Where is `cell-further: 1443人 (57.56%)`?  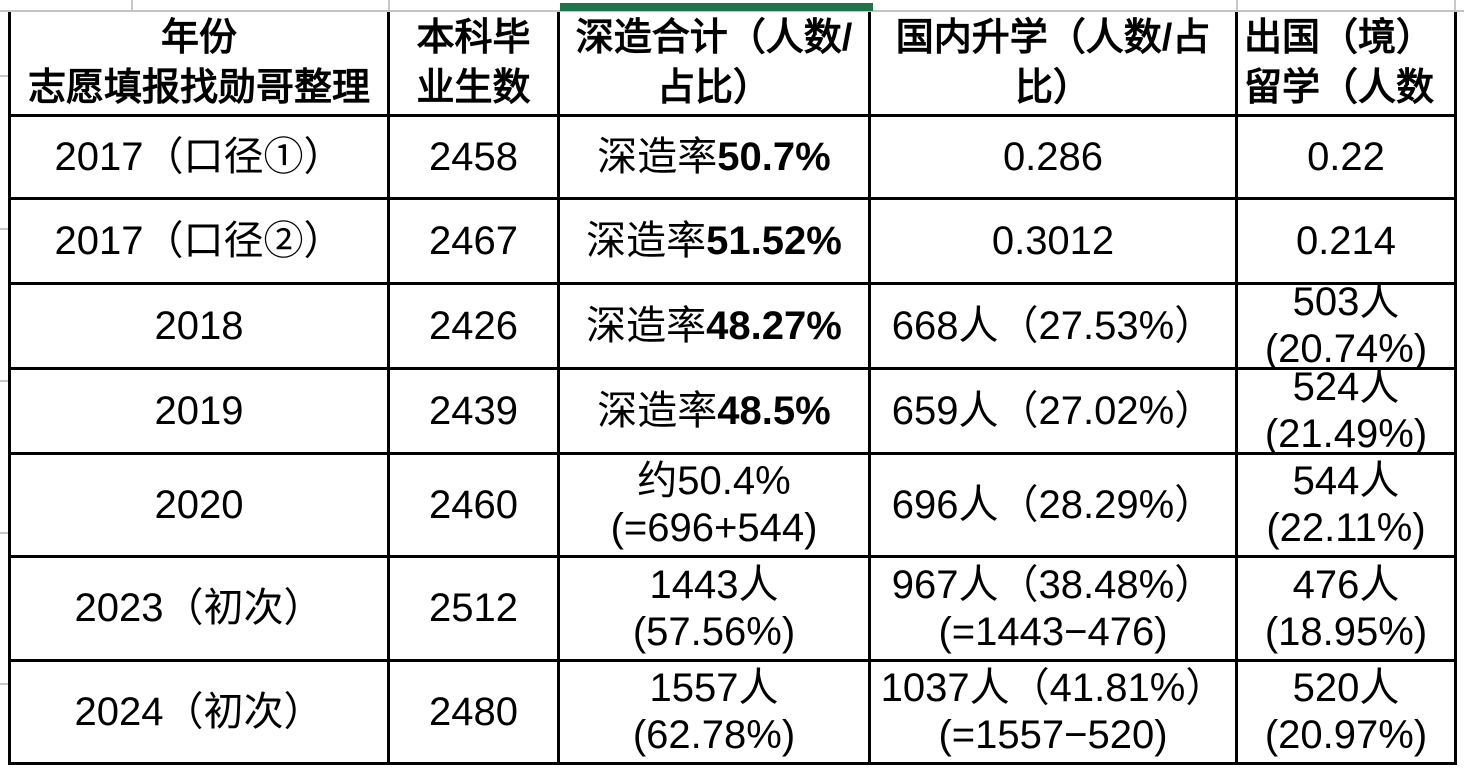
cell-further: 1443人 (57.56%) is located at coordinates (715, 610).